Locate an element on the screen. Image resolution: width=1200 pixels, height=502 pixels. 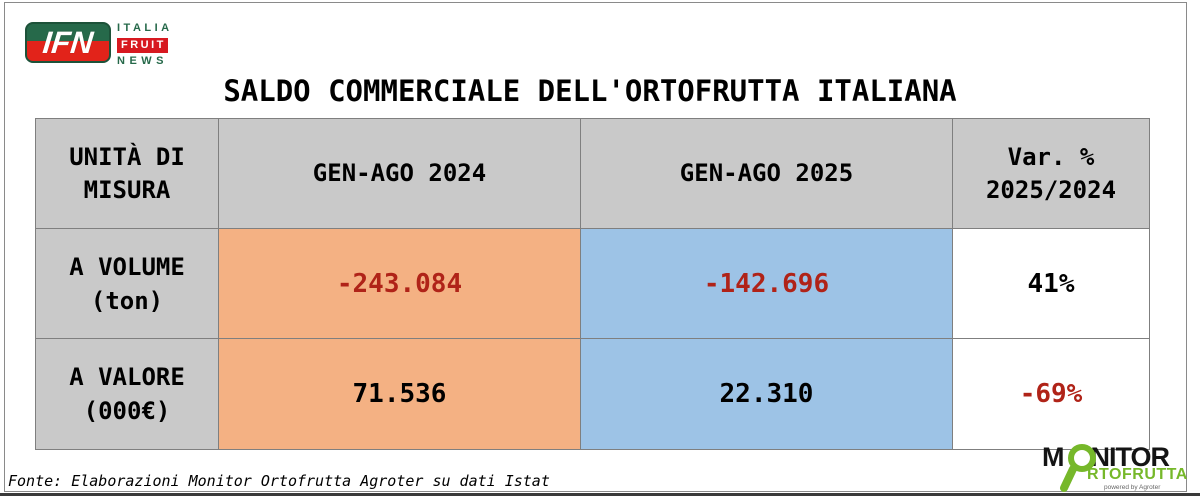
monitor-m: M is located at coordinates (1053, 457).